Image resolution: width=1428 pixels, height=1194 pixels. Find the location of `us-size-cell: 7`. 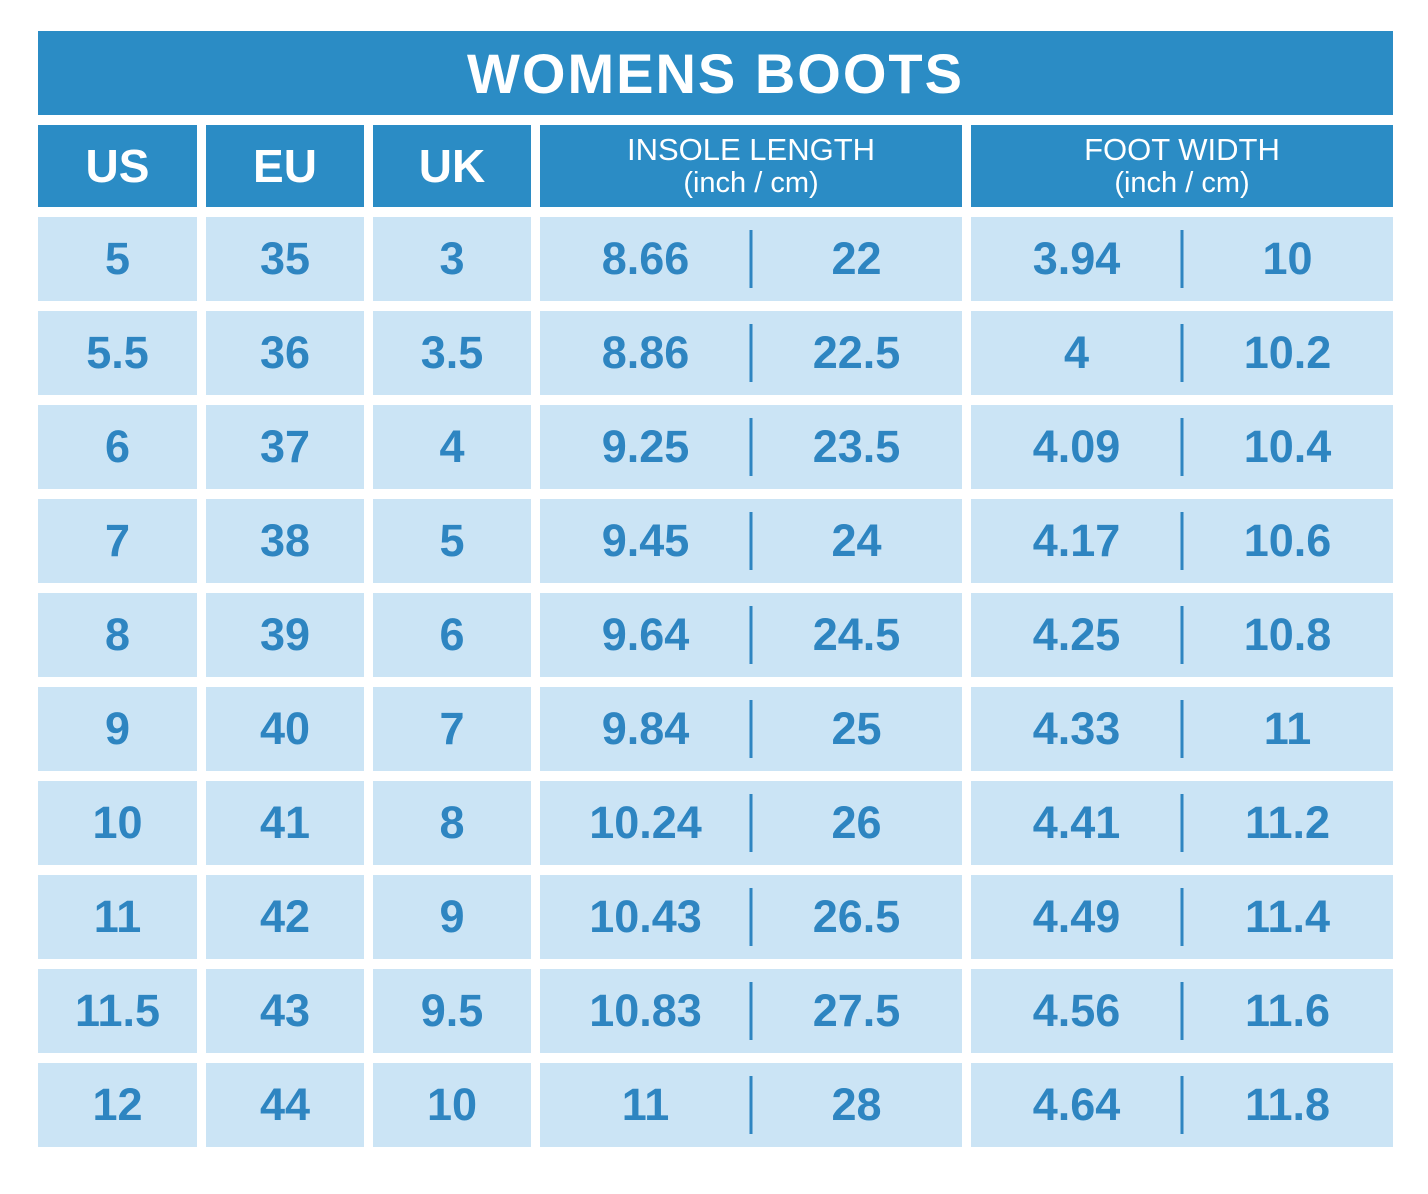

us-size-cell: 7 is located at coordinates (117, 541).